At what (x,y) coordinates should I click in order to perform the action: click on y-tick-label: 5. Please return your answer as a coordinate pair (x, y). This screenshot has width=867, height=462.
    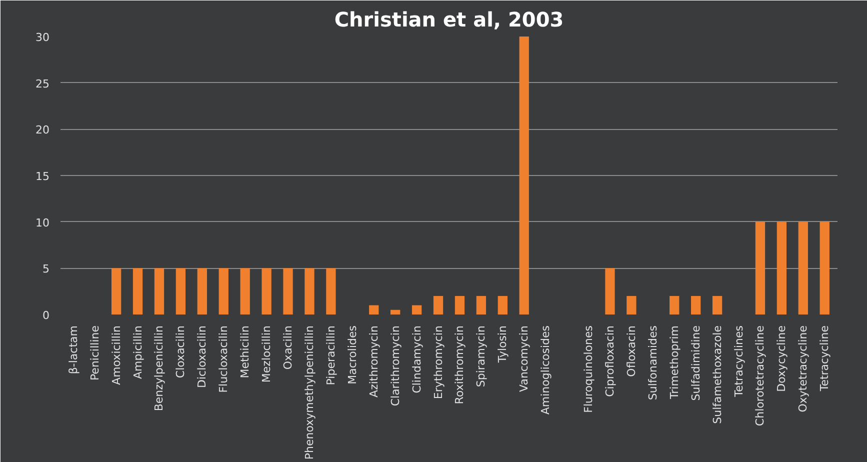
    Looking at the image, I should click on (46, 269).